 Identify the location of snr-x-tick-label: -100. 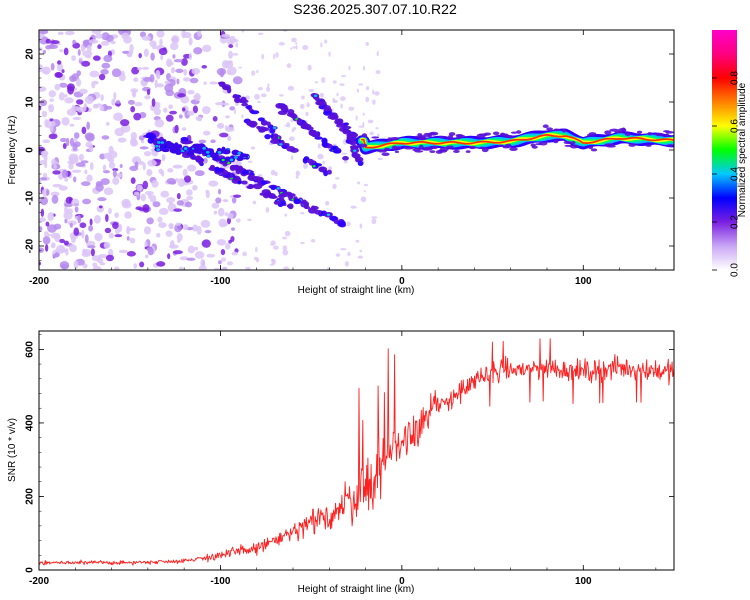
(220, 581).